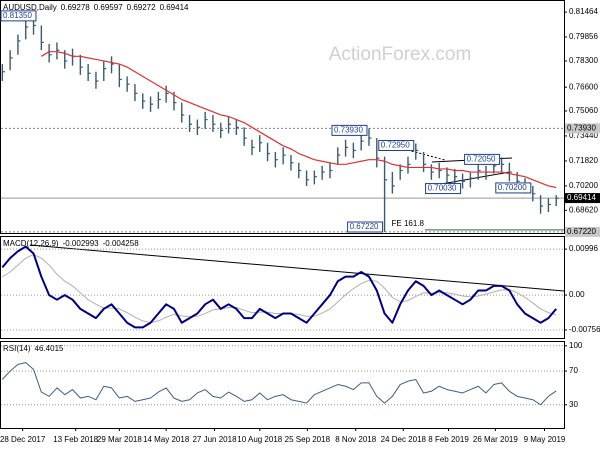 Image resolution: width=600 pixels, height=450 pixels. Describe the element at coordinates (495, 439) in the screenshot. I see `x-tick-label: 26 Mar 2019` at that location.